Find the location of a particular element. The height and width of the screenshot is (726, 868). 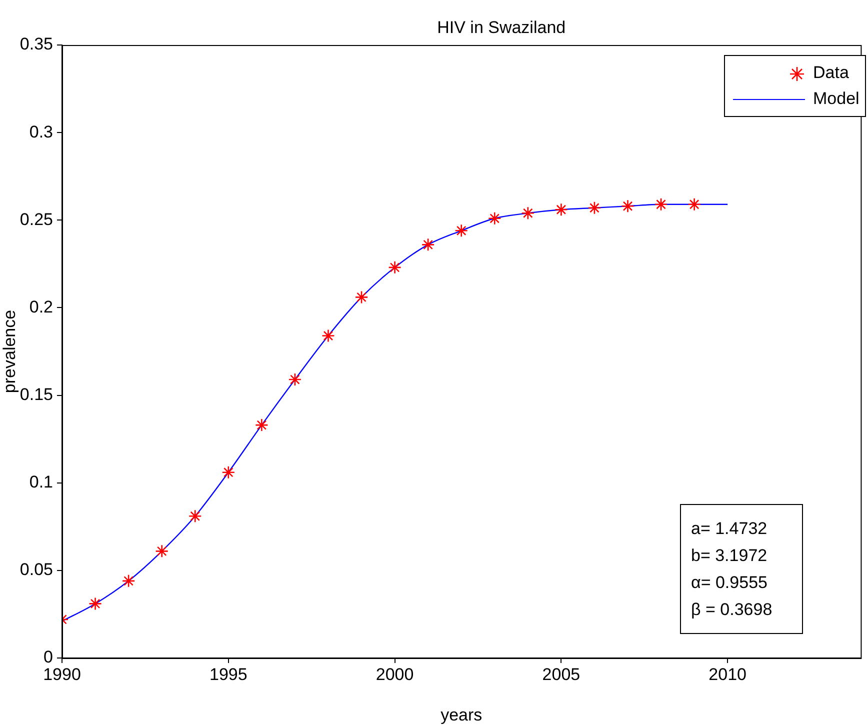

legend-label: Model is located at coordinates (836, 99).